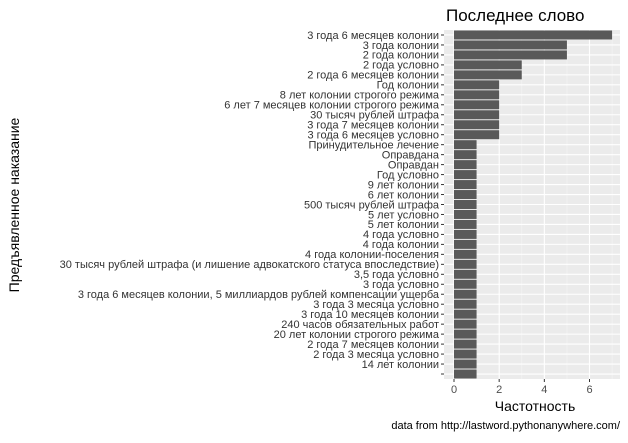 The width and height of the screenshot is (628, 443). I want to click on y-tick-label: 240 часов обязательных работ, so click(360, 325).